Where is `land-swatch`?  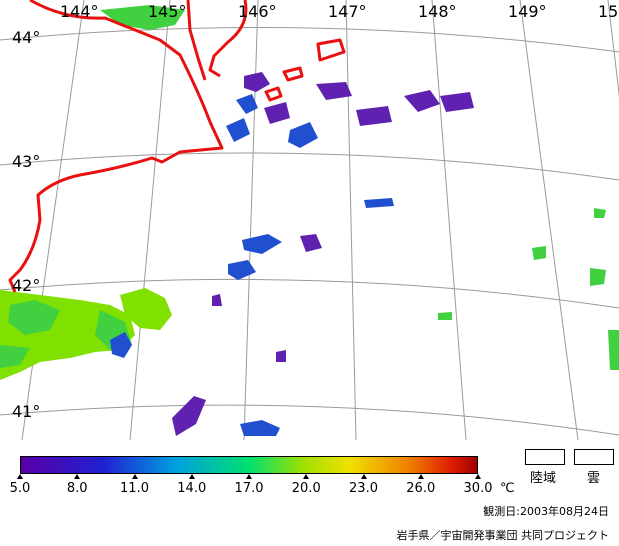 land-swatch is located at coordinates (545, 457).